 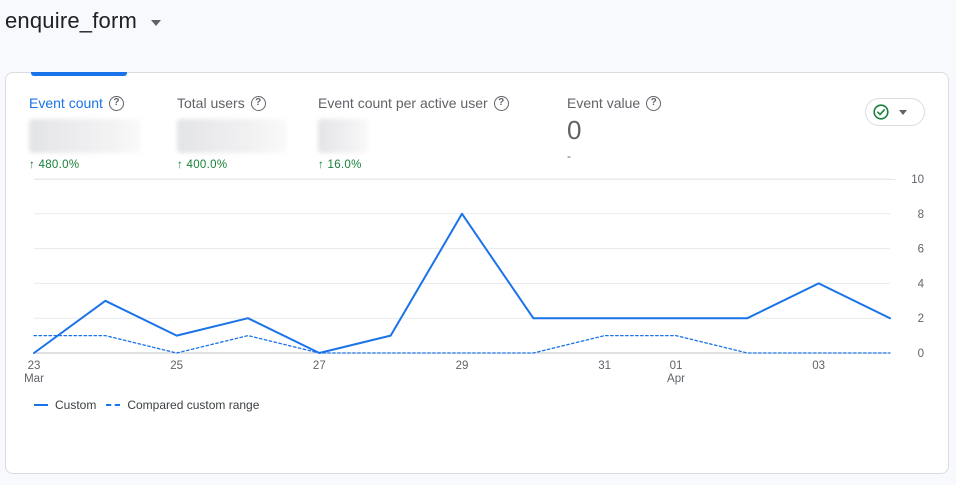 I want to click on metric-tab-event-count-per-active-user: Event count per active user ? ↑ 16.0%, so click(x=413, y=133).